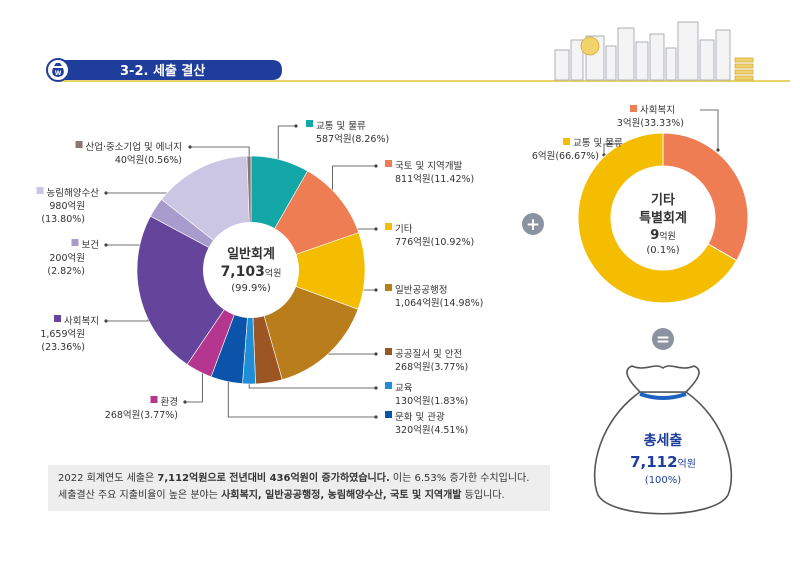 This screenshot has height=565, width=800. What do you see at coordinates (650, 123) in the screenshot?
I see `slice-label-value: 3억원(33.33%)` at bounding box center [650, 123].